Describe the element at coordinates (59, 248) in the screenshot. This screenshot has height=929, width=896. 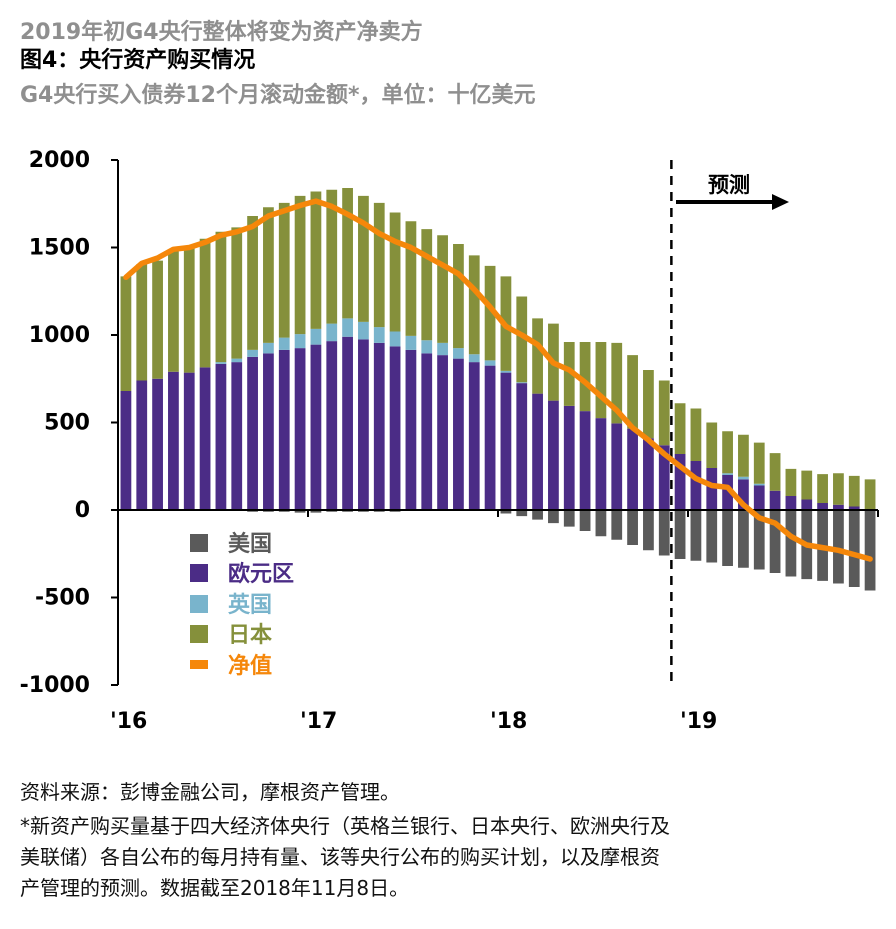
I see `y-tick-label: 1500` at that location.